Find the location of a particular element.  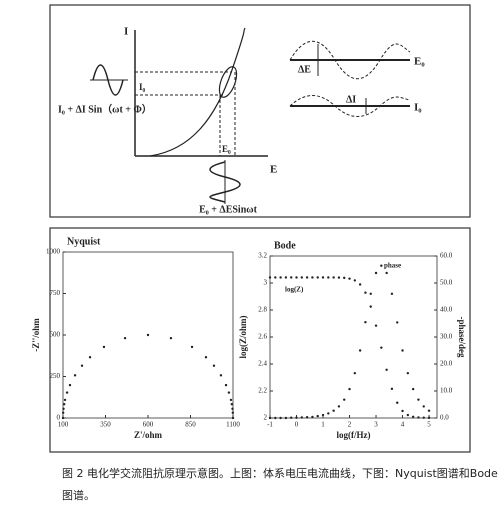

y2-tick-label: 60.0 is located at coordinates (446, 256).